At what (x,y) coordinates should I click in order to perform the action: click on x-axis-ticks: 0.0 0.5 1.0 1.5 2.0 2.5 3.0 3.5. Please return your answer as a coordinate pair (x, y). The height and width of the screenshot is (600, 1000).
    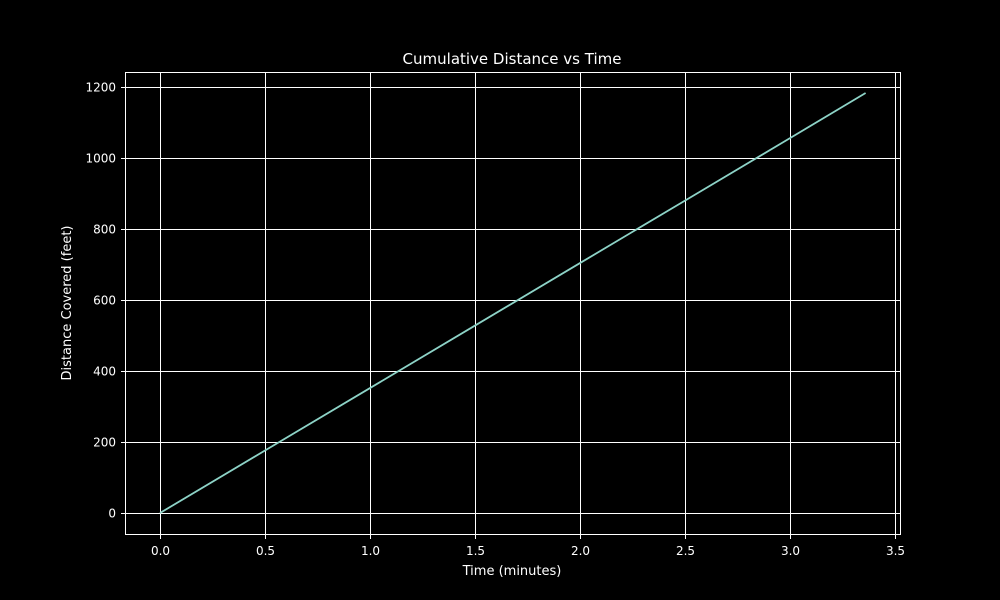
    Looking at the image, I should click on (528, 546).